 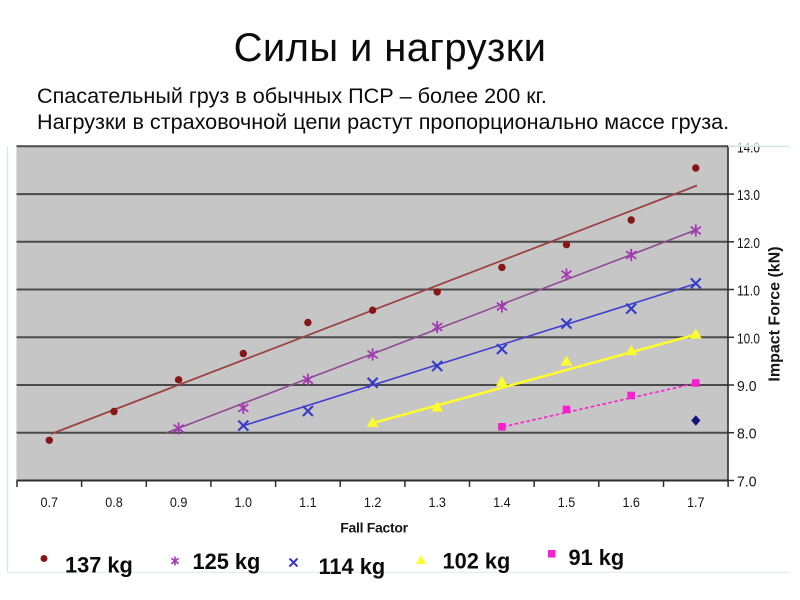 I want to click on svg-text: 8.0, so click(x=747, y=435).